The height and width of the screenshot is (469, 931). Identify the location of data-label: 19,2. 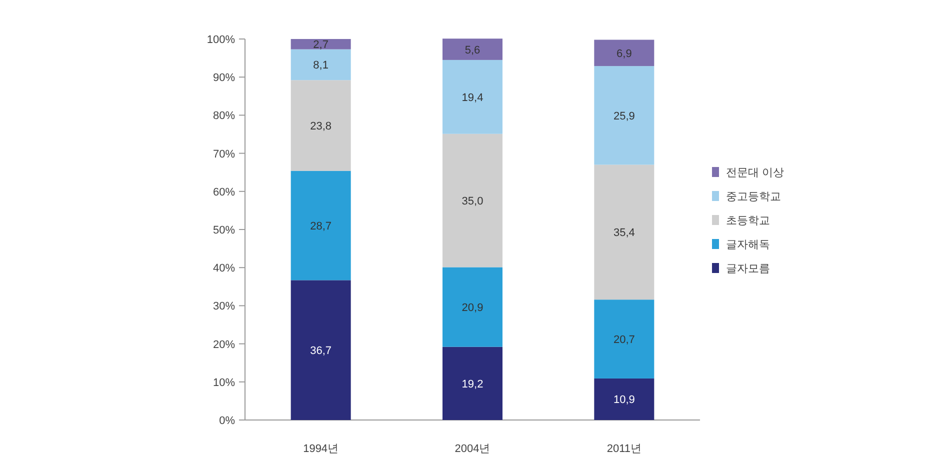
(473, 384).